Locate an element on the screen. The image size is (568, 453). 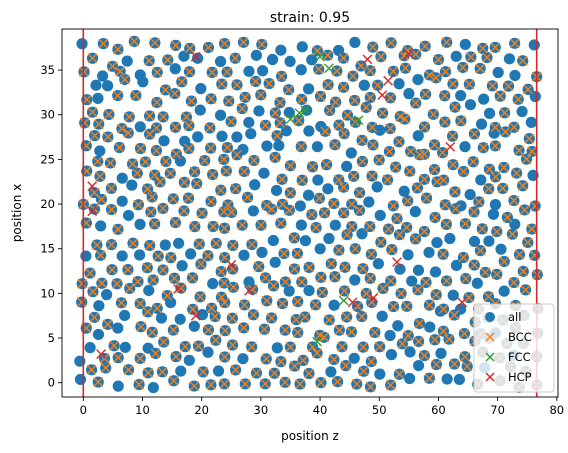
legend-marker-all is located at coordinates (490, 317).